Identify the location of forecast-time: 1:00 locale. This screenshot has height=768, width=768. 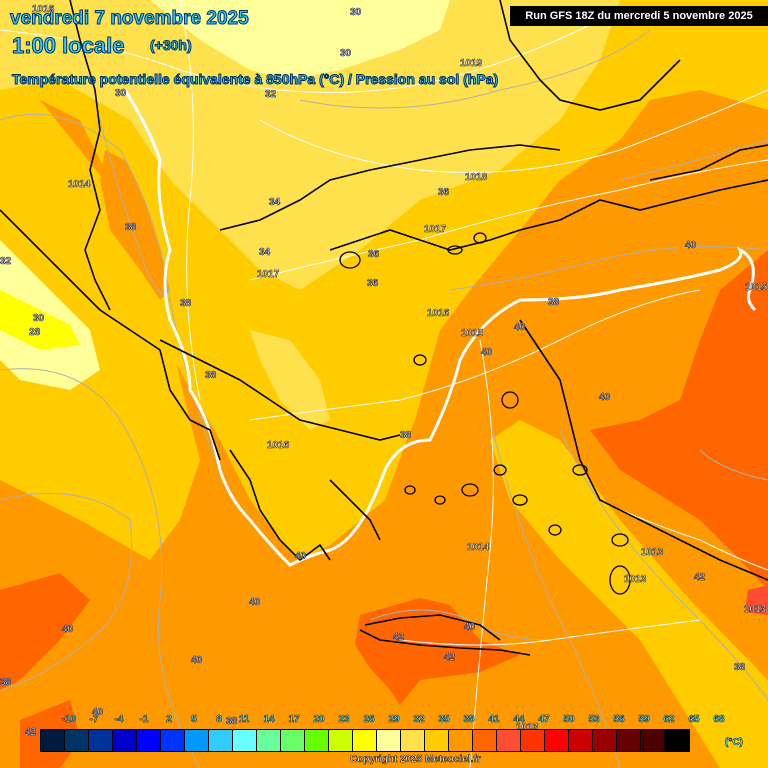
(69, 46).